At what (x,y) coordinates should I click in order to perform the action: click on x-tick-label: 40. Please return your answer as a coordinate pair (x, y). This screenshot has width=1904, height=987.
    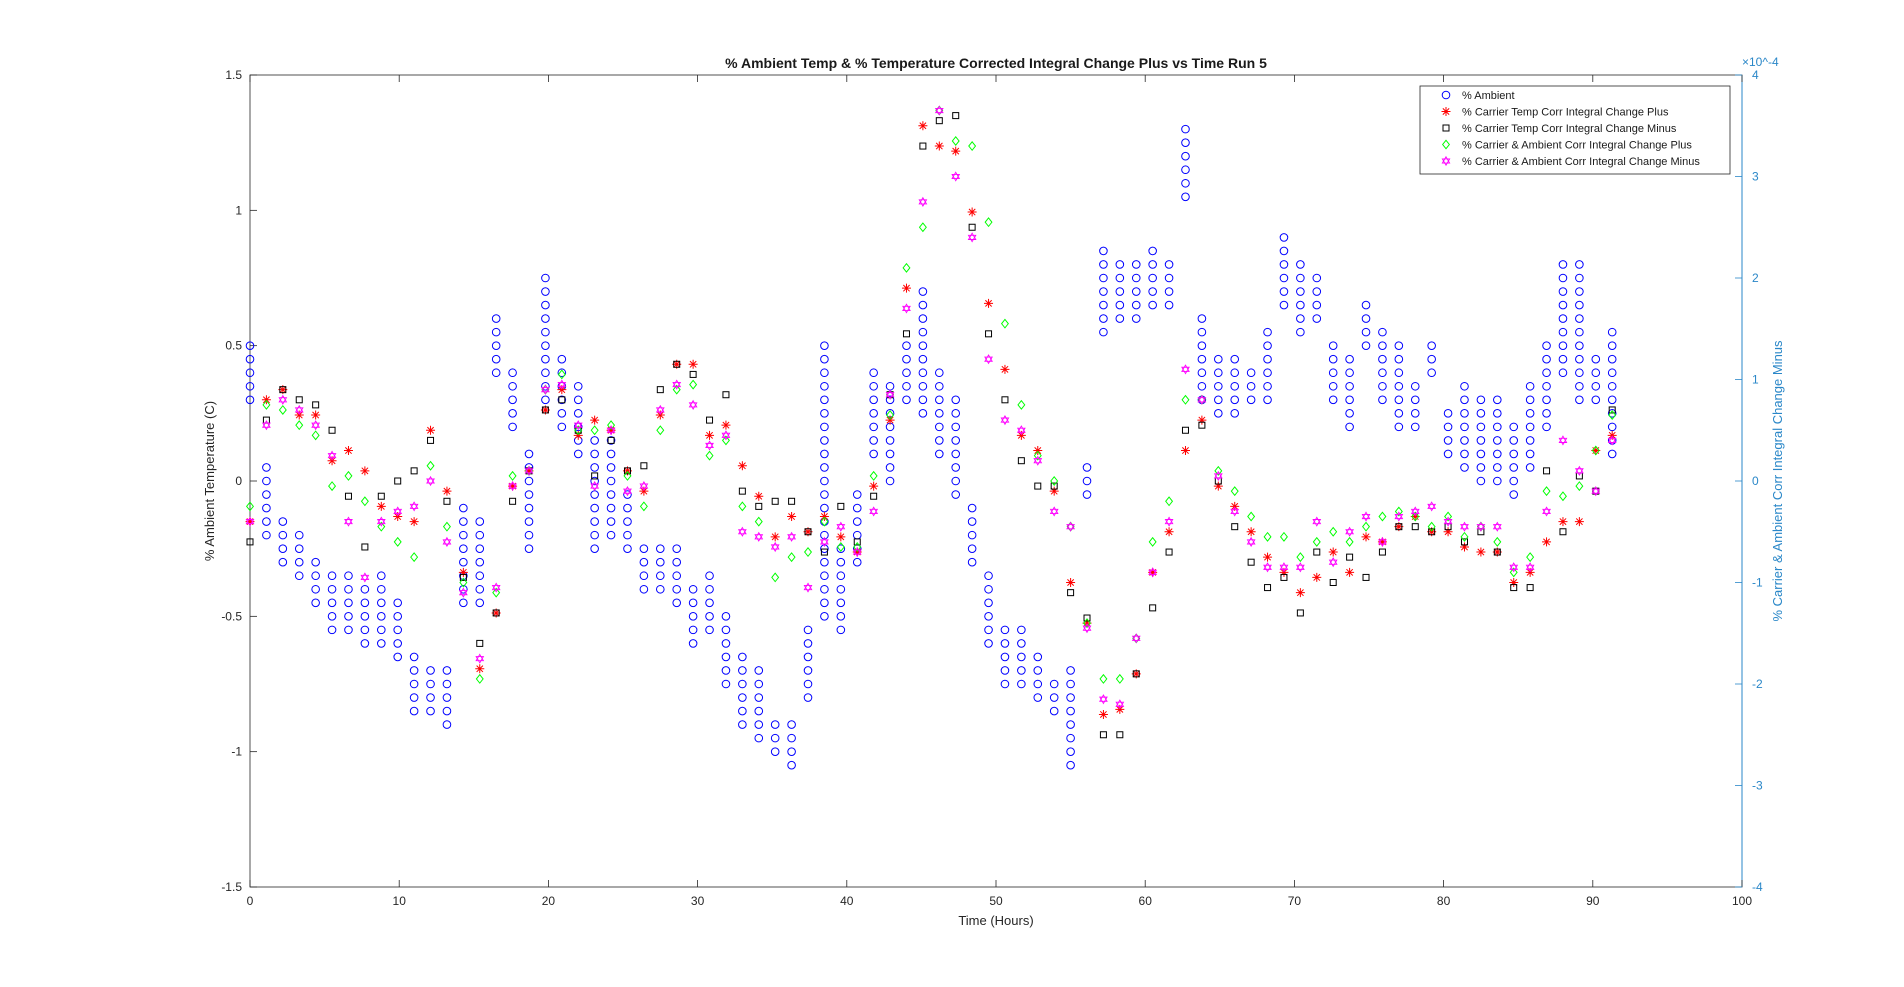
    Looking at the image, I should click on (847, 901).